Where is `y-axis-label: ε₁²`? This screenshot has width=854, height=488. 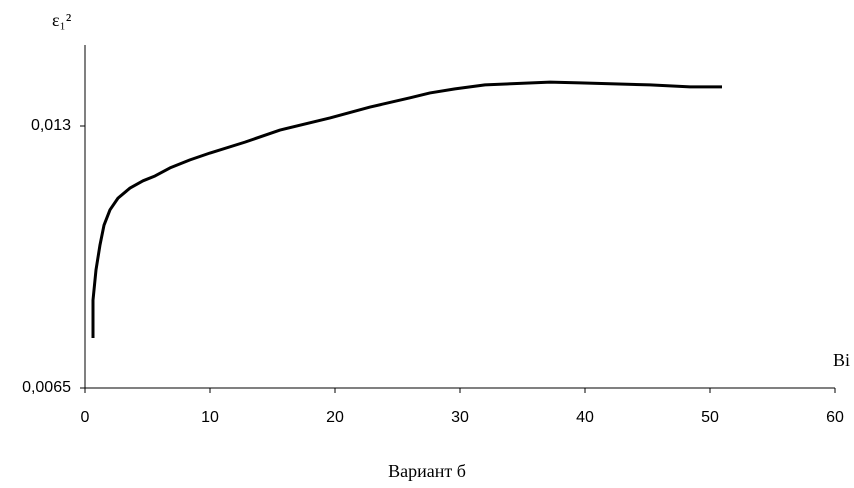
y-axis-label: ε₁² is located at coordinates (61, 20).